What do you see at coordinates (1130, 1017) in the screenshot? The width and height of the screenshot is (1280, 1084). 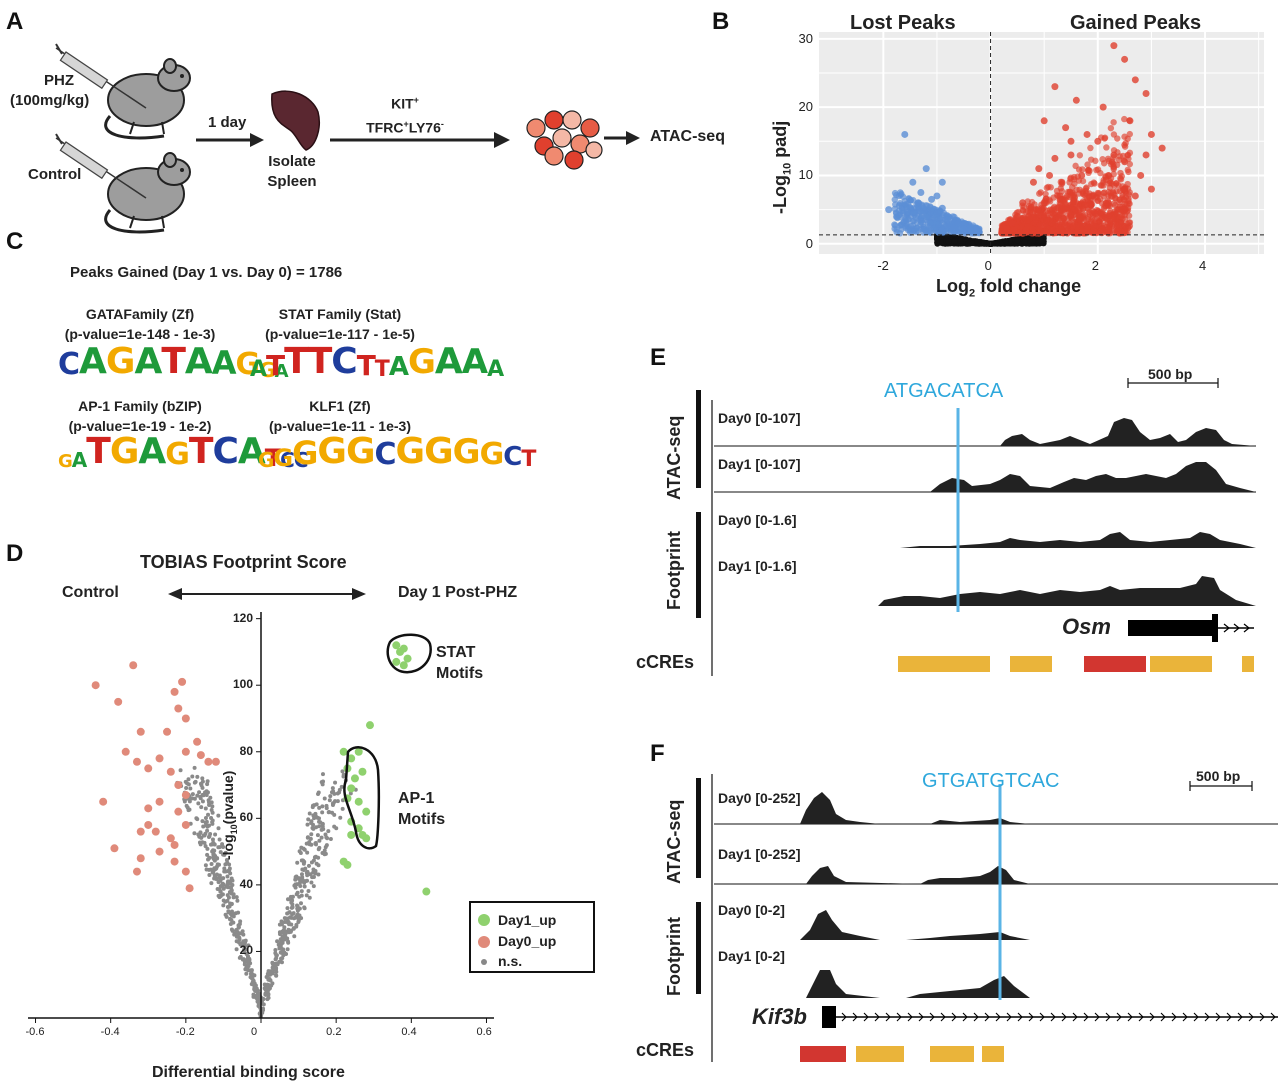 I see `strand-arrow` at bounding box center [1130, 1017].